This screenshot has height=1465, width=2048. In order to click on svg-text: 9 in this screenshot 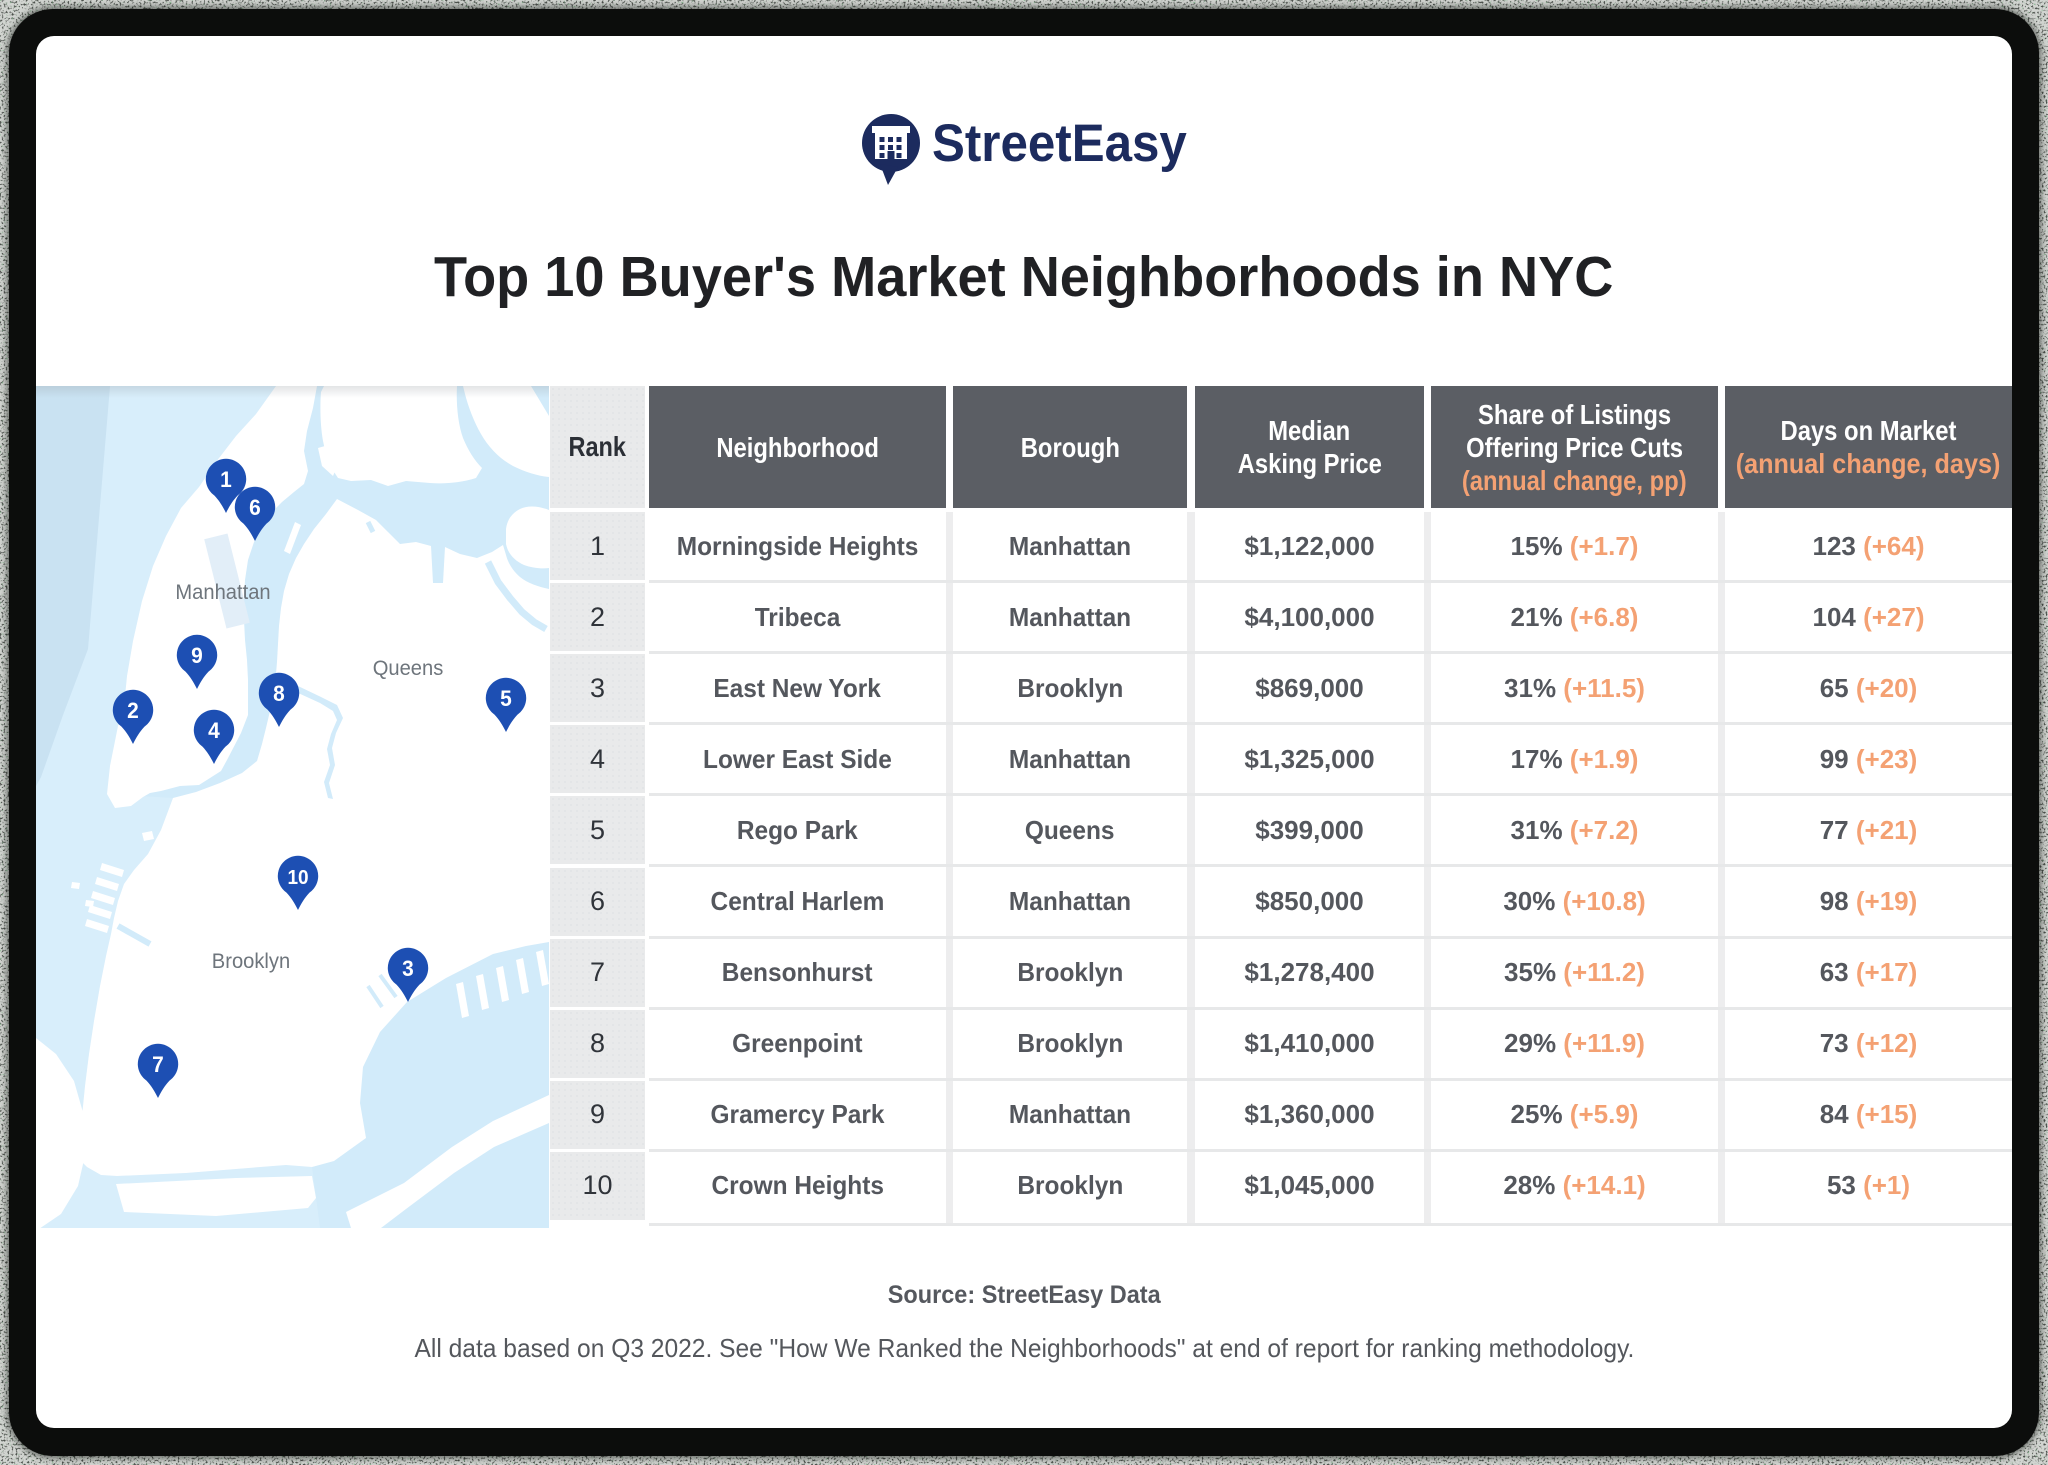, I will do `click(197, 656)`.